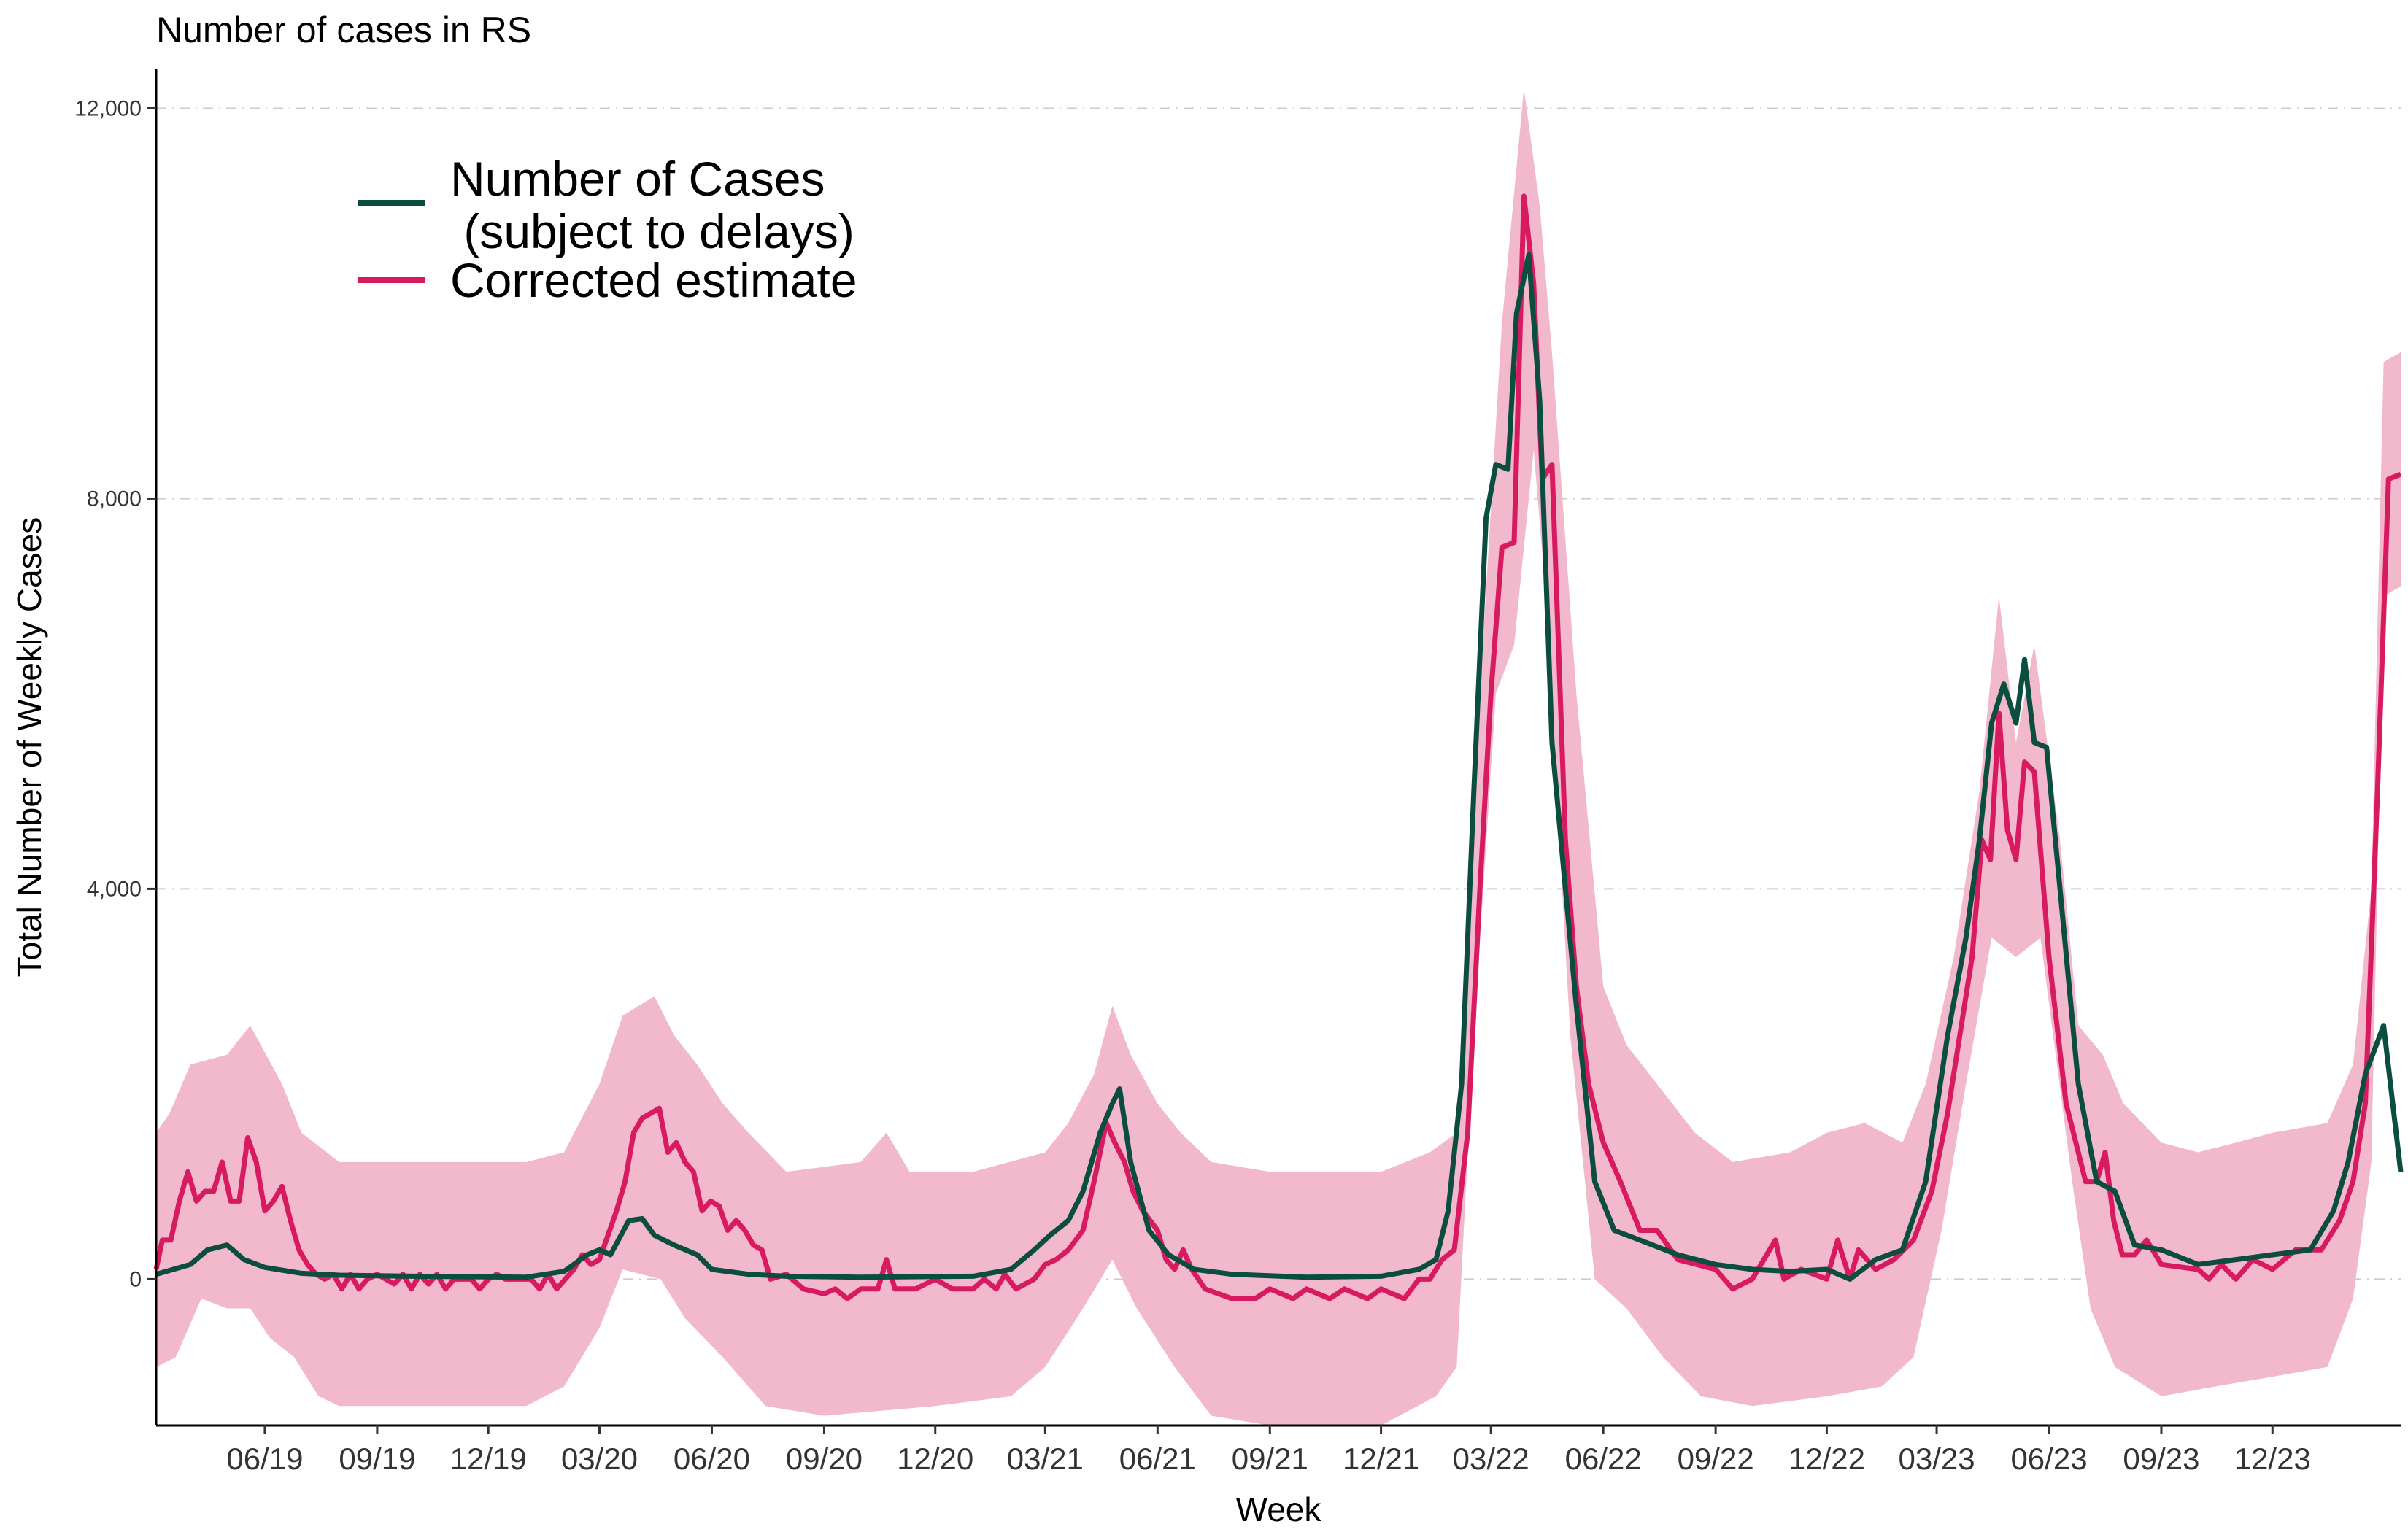 This screenshot has height=1532, width=2408. Describe the element at coordinates (935, 1459) in the screenshot. I see `x-tick-label: 12/20` at that location.